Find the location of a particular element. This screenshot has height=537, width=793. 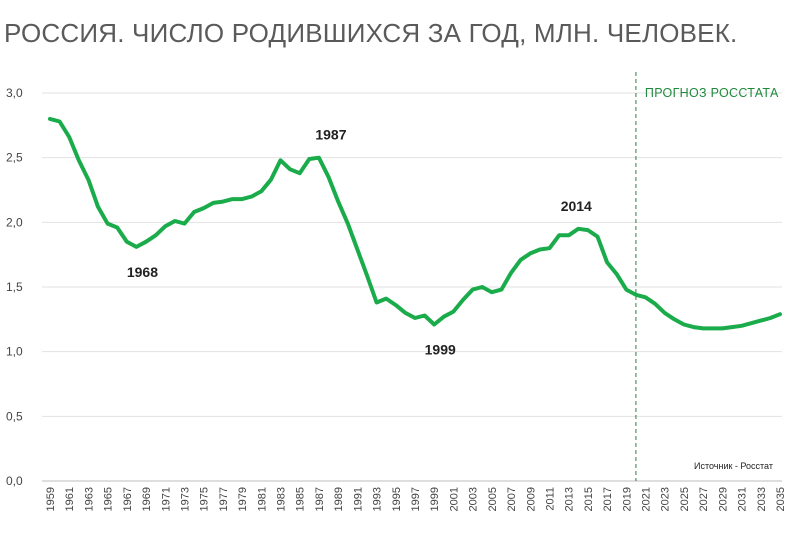

x-tick-label: 2027 is located at coordinates (704, 499).